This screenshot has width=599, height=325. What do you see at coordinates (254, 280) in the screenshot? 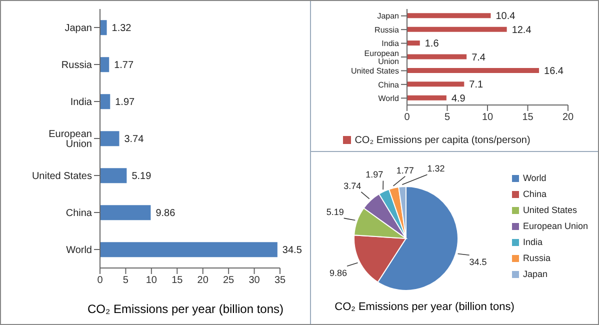
I see `x-tick-label: 30` at bounding box center [254, 280].